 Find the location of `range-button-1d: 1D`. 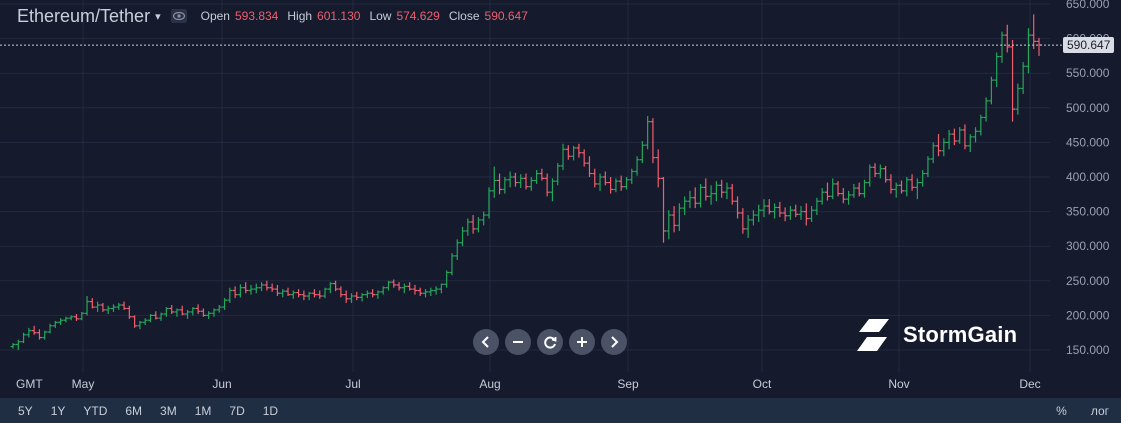

range-button-1d: 1D is located at coordinates (270, 410).